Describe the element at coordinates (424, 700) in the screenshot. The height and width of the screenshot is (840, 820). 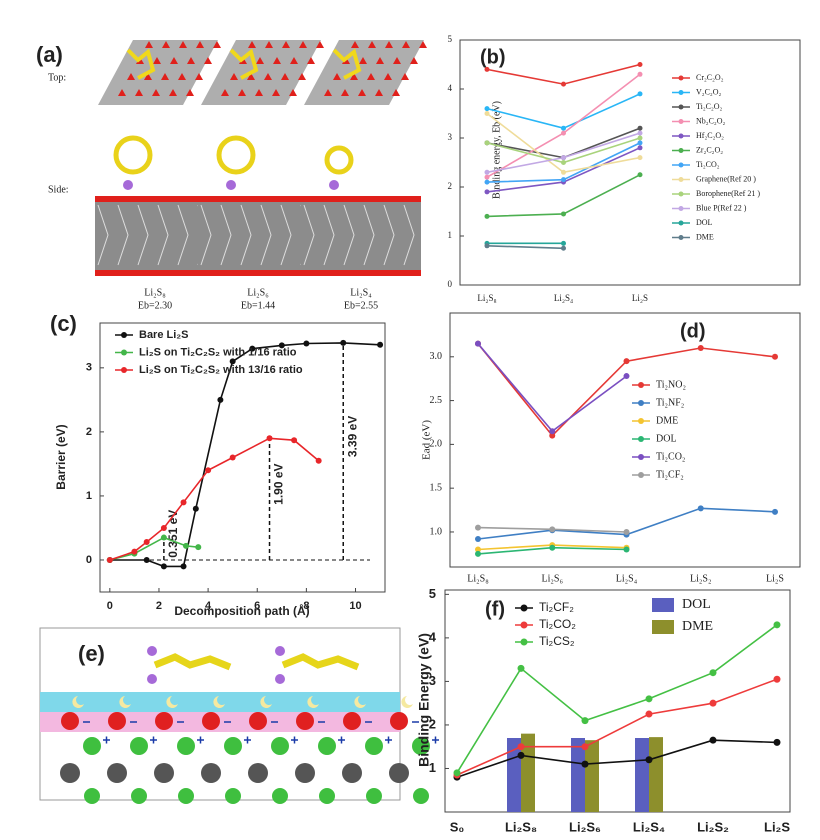
I see `y-axis-label: Binding Energy (eV)` at that location.